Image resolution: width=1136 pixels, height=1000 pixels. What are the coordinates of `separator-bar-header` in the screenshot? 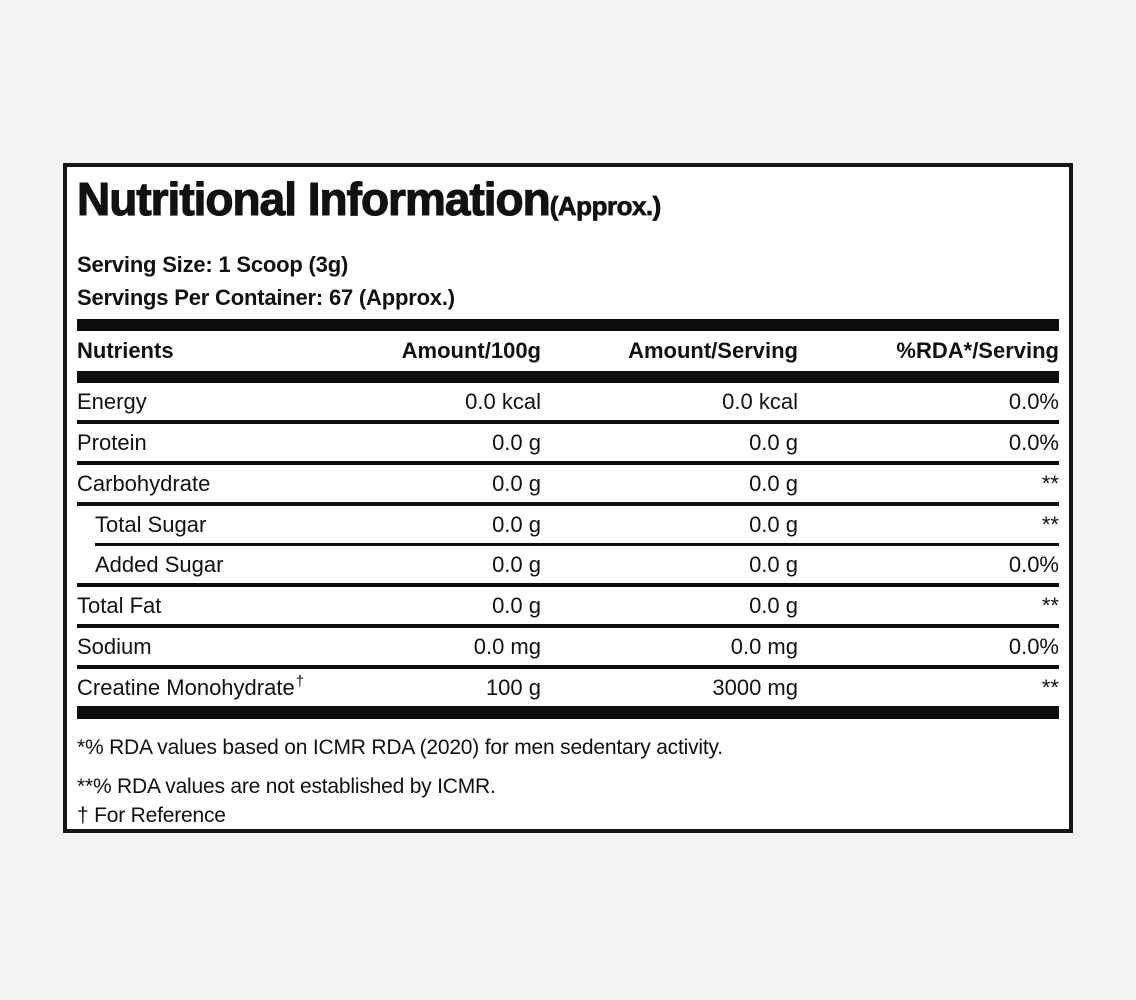 It's located at (568, 377).